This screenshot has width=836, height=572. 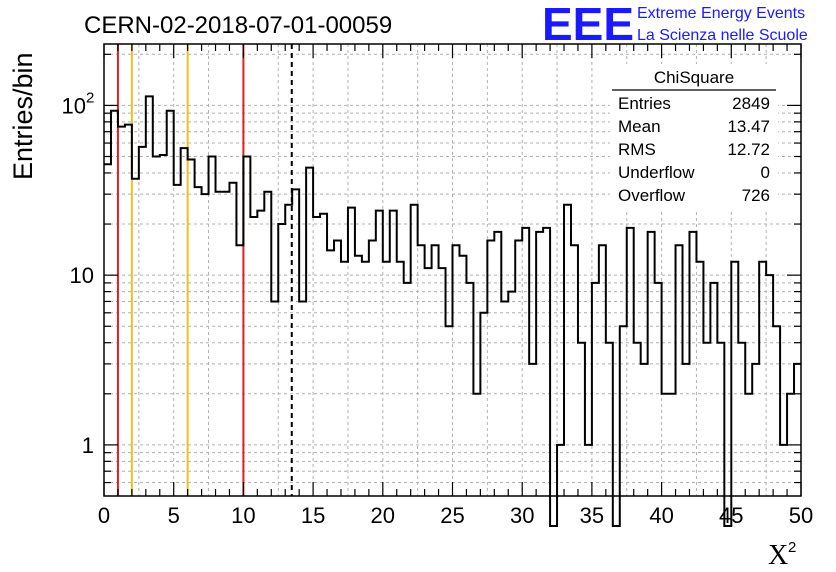 I want to click on x-tick-label: 0, so click(x=104, y=515).